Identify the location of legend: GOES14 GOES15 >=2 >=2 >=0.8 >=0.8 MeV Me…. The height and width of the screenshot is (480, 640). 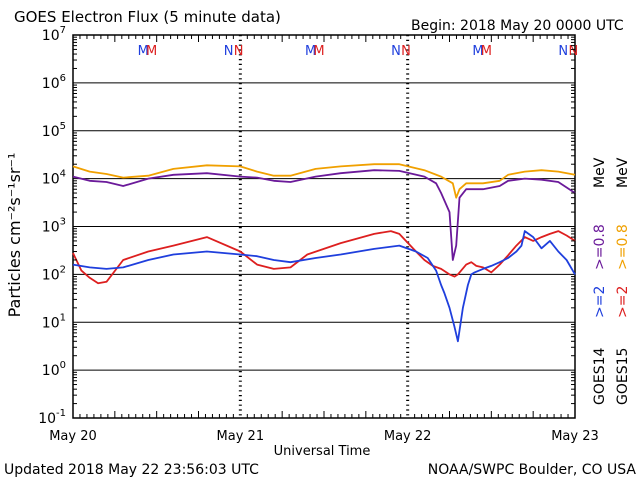
(611, 281).